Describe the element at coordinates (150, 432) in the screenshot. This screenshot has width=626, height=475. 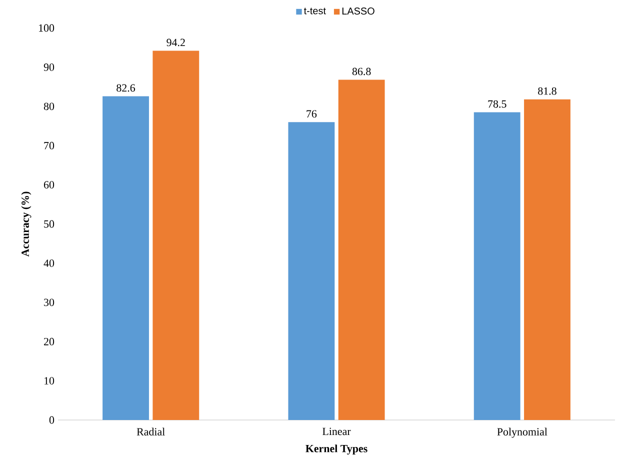
I see `x-tick-label: Radial` at that location.